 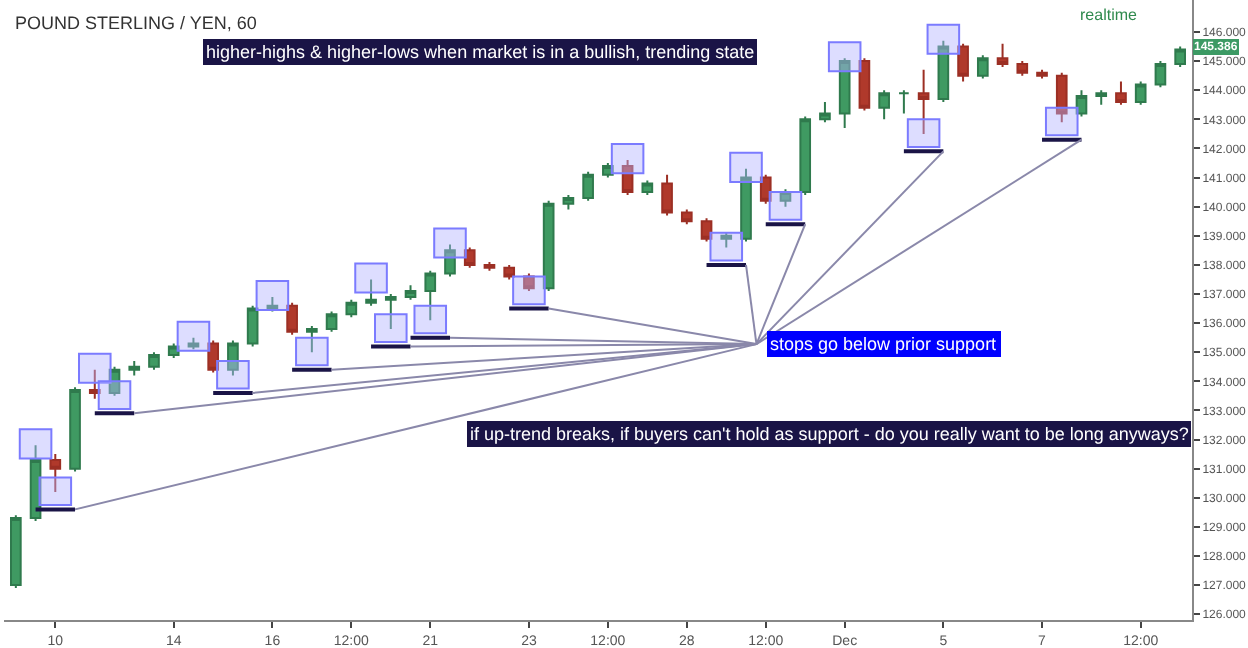 I want to click on text: POUND STERLING / YEN, 60, so click(x=135, y=22).